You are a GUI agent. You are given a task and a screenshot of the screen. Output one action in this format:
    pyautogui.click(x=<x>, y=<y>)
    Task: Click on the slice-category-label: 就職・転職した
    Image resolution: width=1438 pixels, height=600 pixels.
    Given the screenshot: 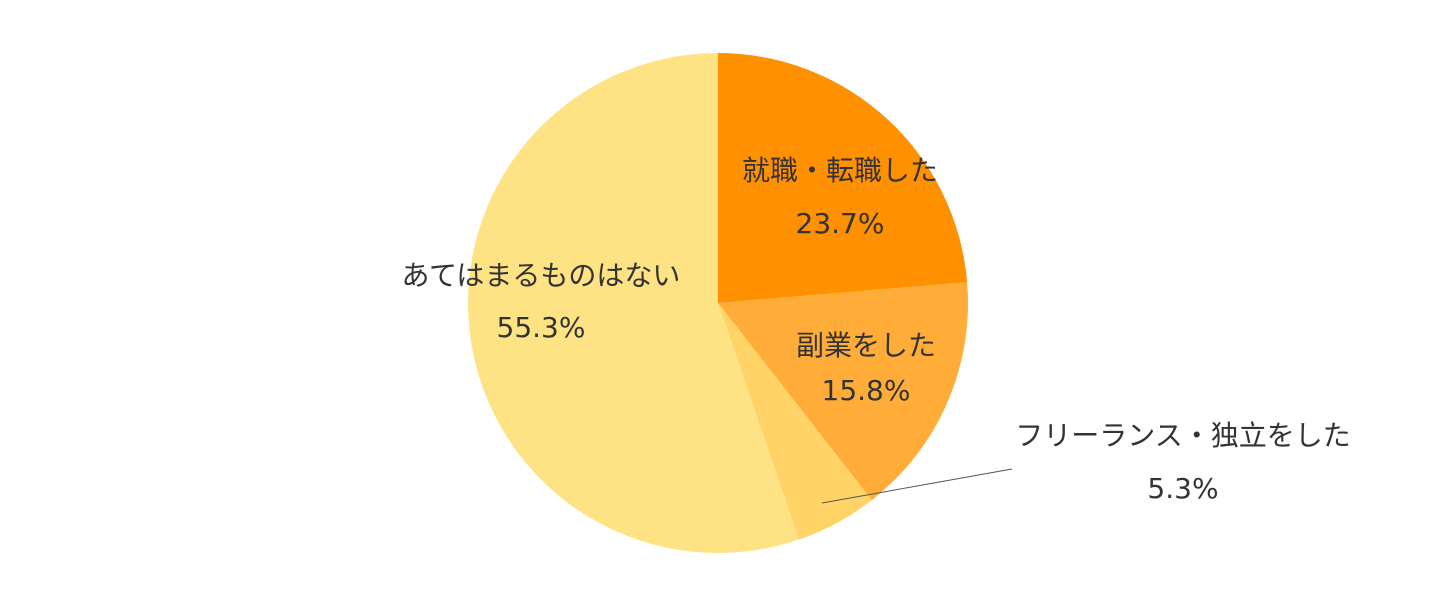 What is the action you would take?
    pyautogui.click(x=840, y=170)
    